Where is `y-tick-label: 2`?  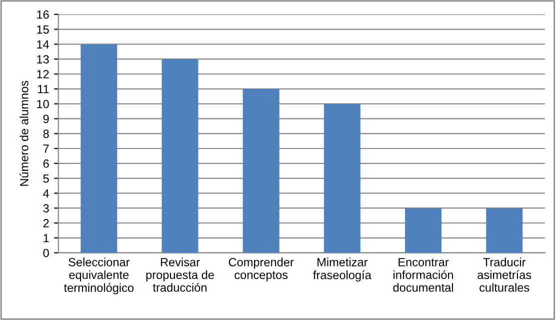
y-tick-label: 2 is located at coordinates (46, 223).